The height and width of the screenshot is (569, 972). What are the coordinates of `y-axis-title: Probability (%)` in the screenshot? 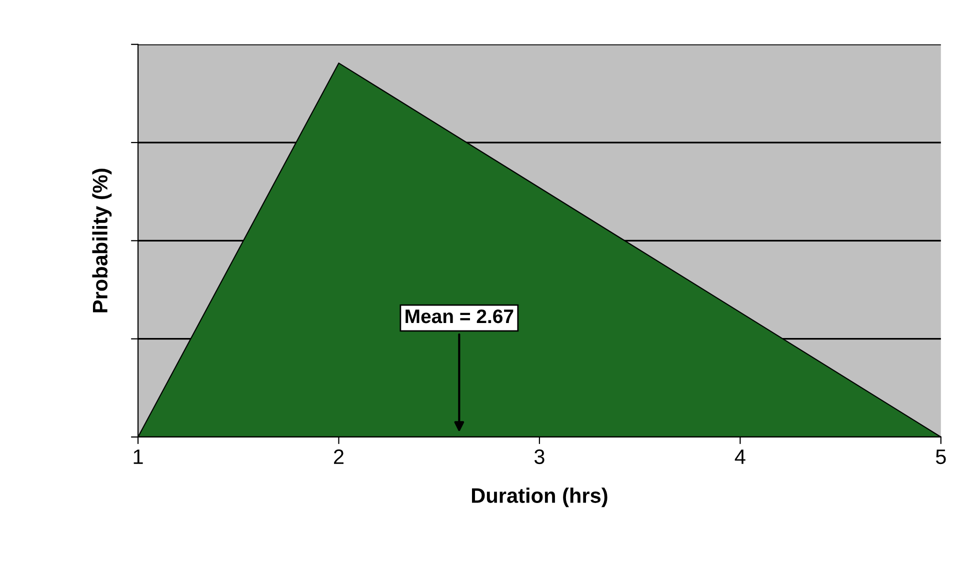 It's located at (102, 240).